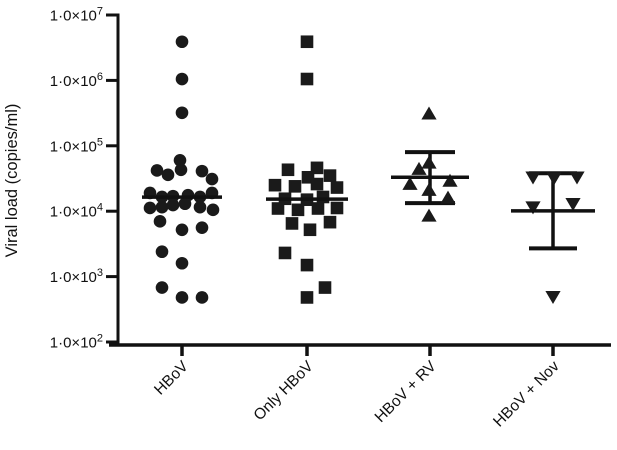 The height and width of the screenshot is (450, 617). I want to click on y-tick-label: 1·0×105, so click(76, 145).